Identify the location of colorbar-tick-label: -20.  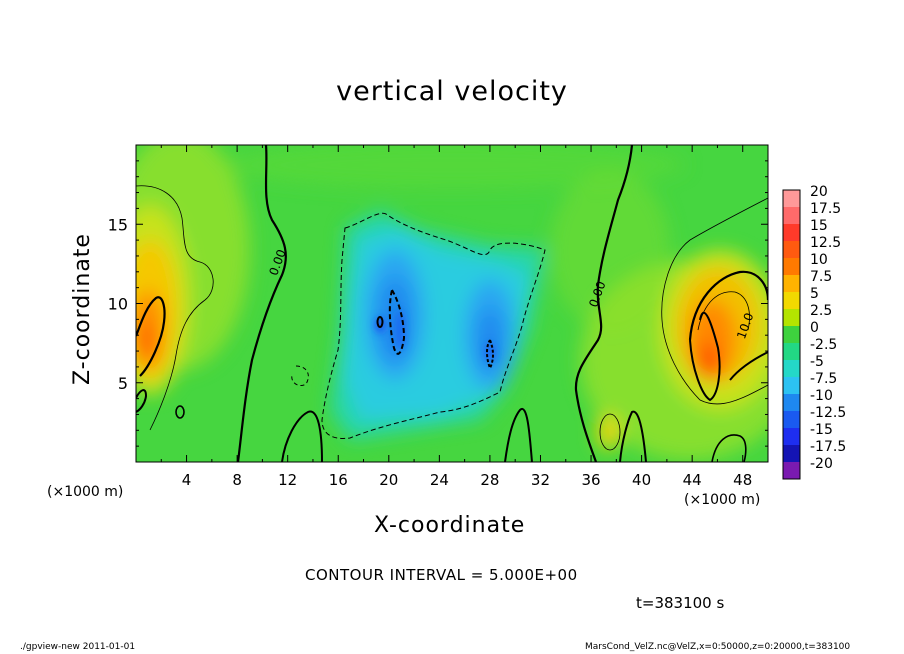
(821, 464).